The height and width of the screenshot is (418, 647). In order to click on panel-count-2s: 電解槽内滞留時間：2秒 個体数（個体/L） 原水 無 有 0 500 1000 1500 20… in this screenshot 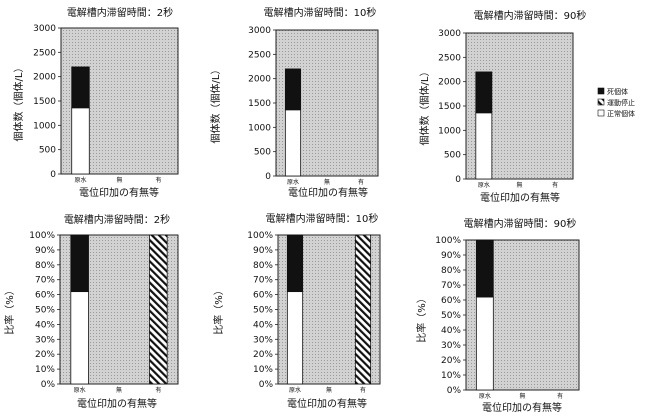, I will do `click(95, 102)`.